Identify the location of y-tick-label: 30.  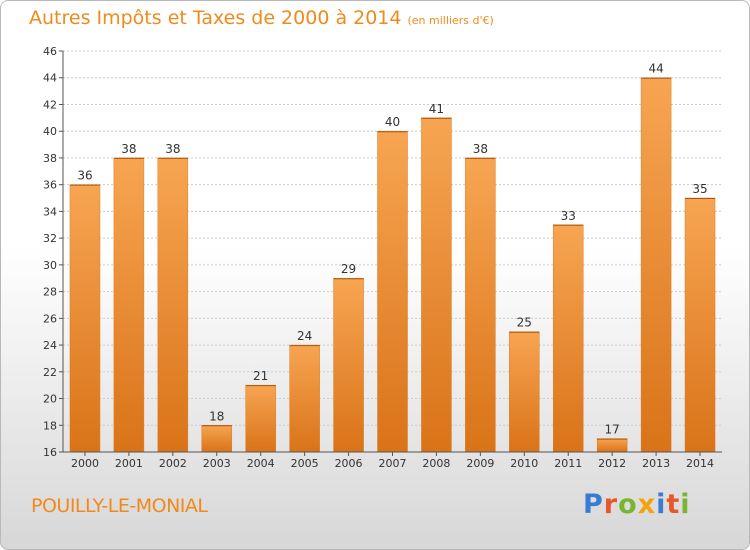
(50, 265).